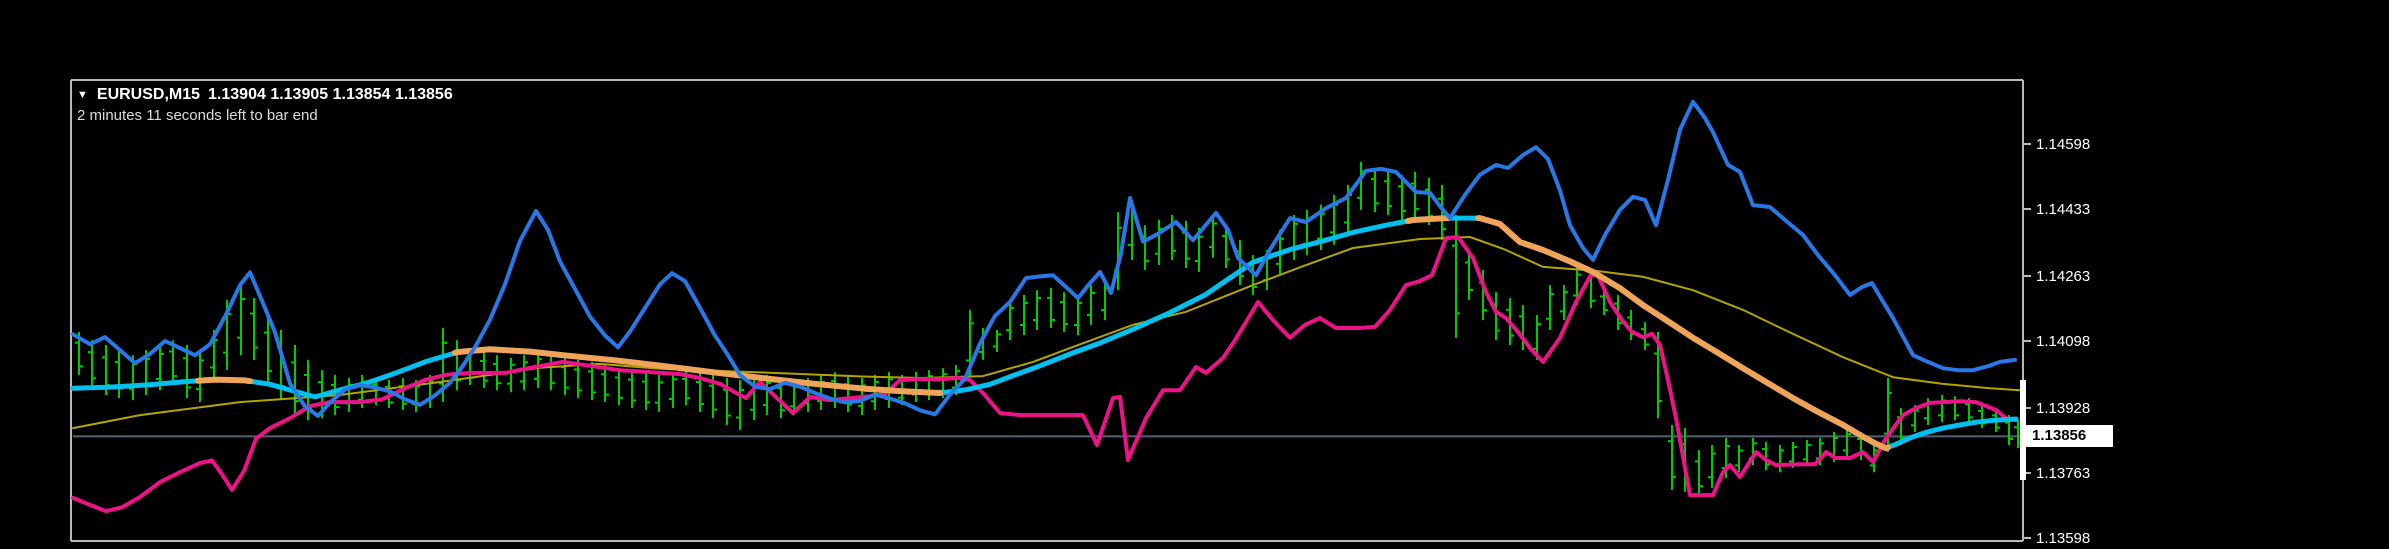  What do you see at coordinates (2063, 144) in the screenshot?
I see `axis-label: 1.14598` at bounding box center [2063, 144].